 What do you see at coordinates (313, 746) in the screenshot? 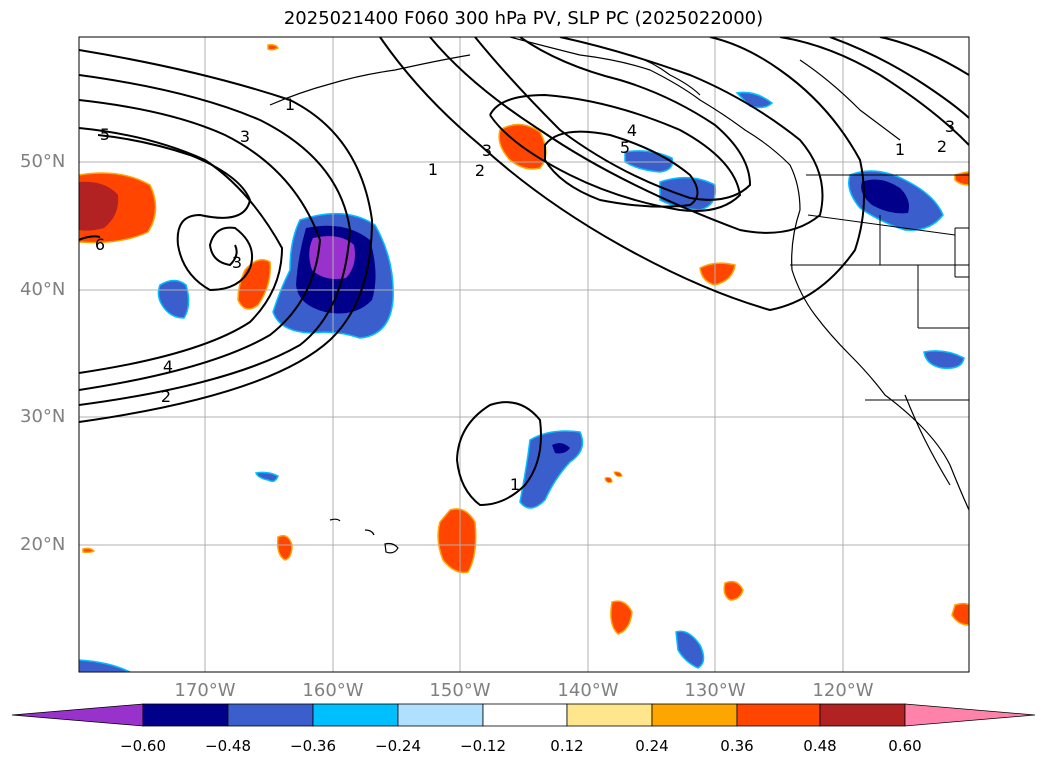
I see `colorbar-tick-label: −0.36` at bounding box center [313, 746].